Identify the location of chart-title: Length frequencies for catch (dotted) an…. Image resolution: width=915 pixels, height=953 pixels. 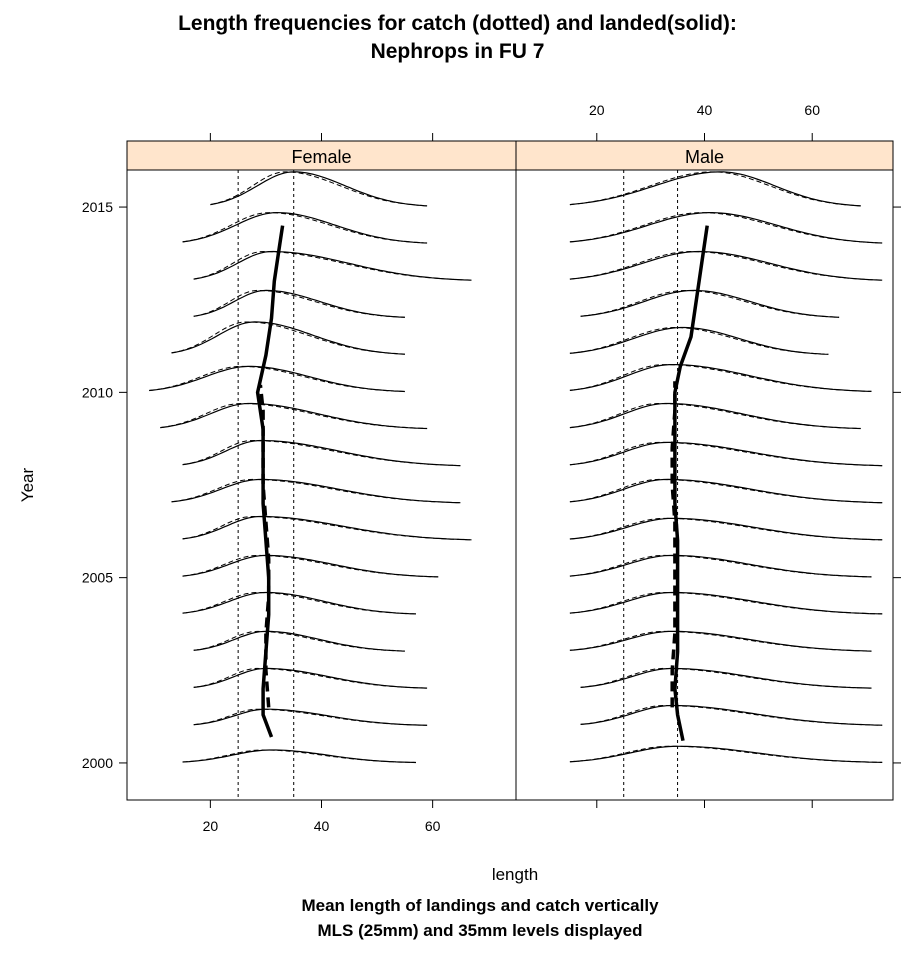
(457, 23).